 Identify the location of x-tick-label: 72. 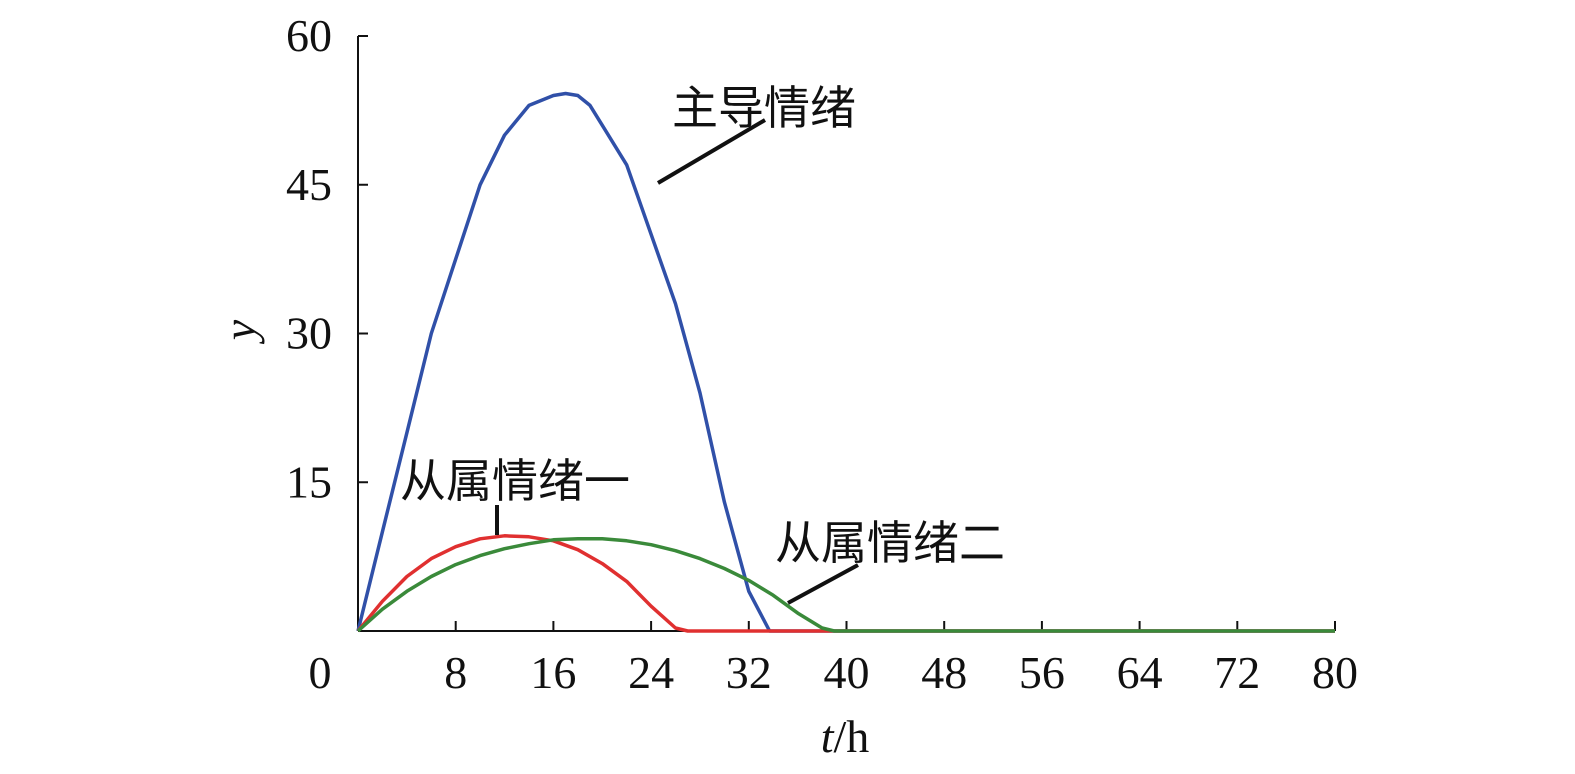
(1237, 672).